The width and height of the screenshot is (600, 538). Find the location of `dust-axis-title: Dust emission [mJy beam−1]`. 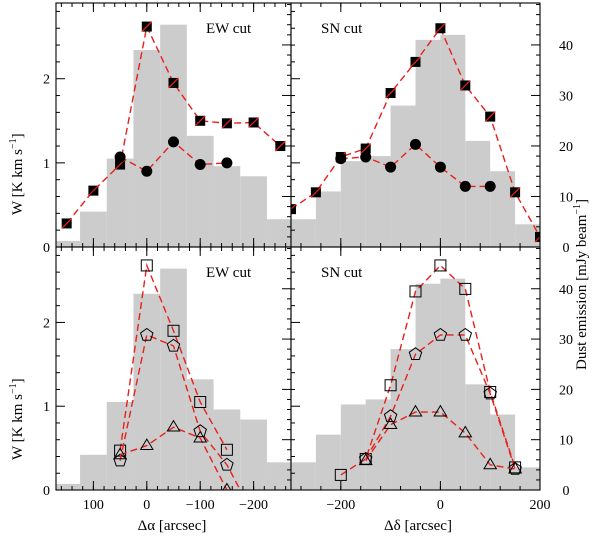

dust-axis-title: Dust emission [mJy beam−1] is located at coordinates (581, 284).